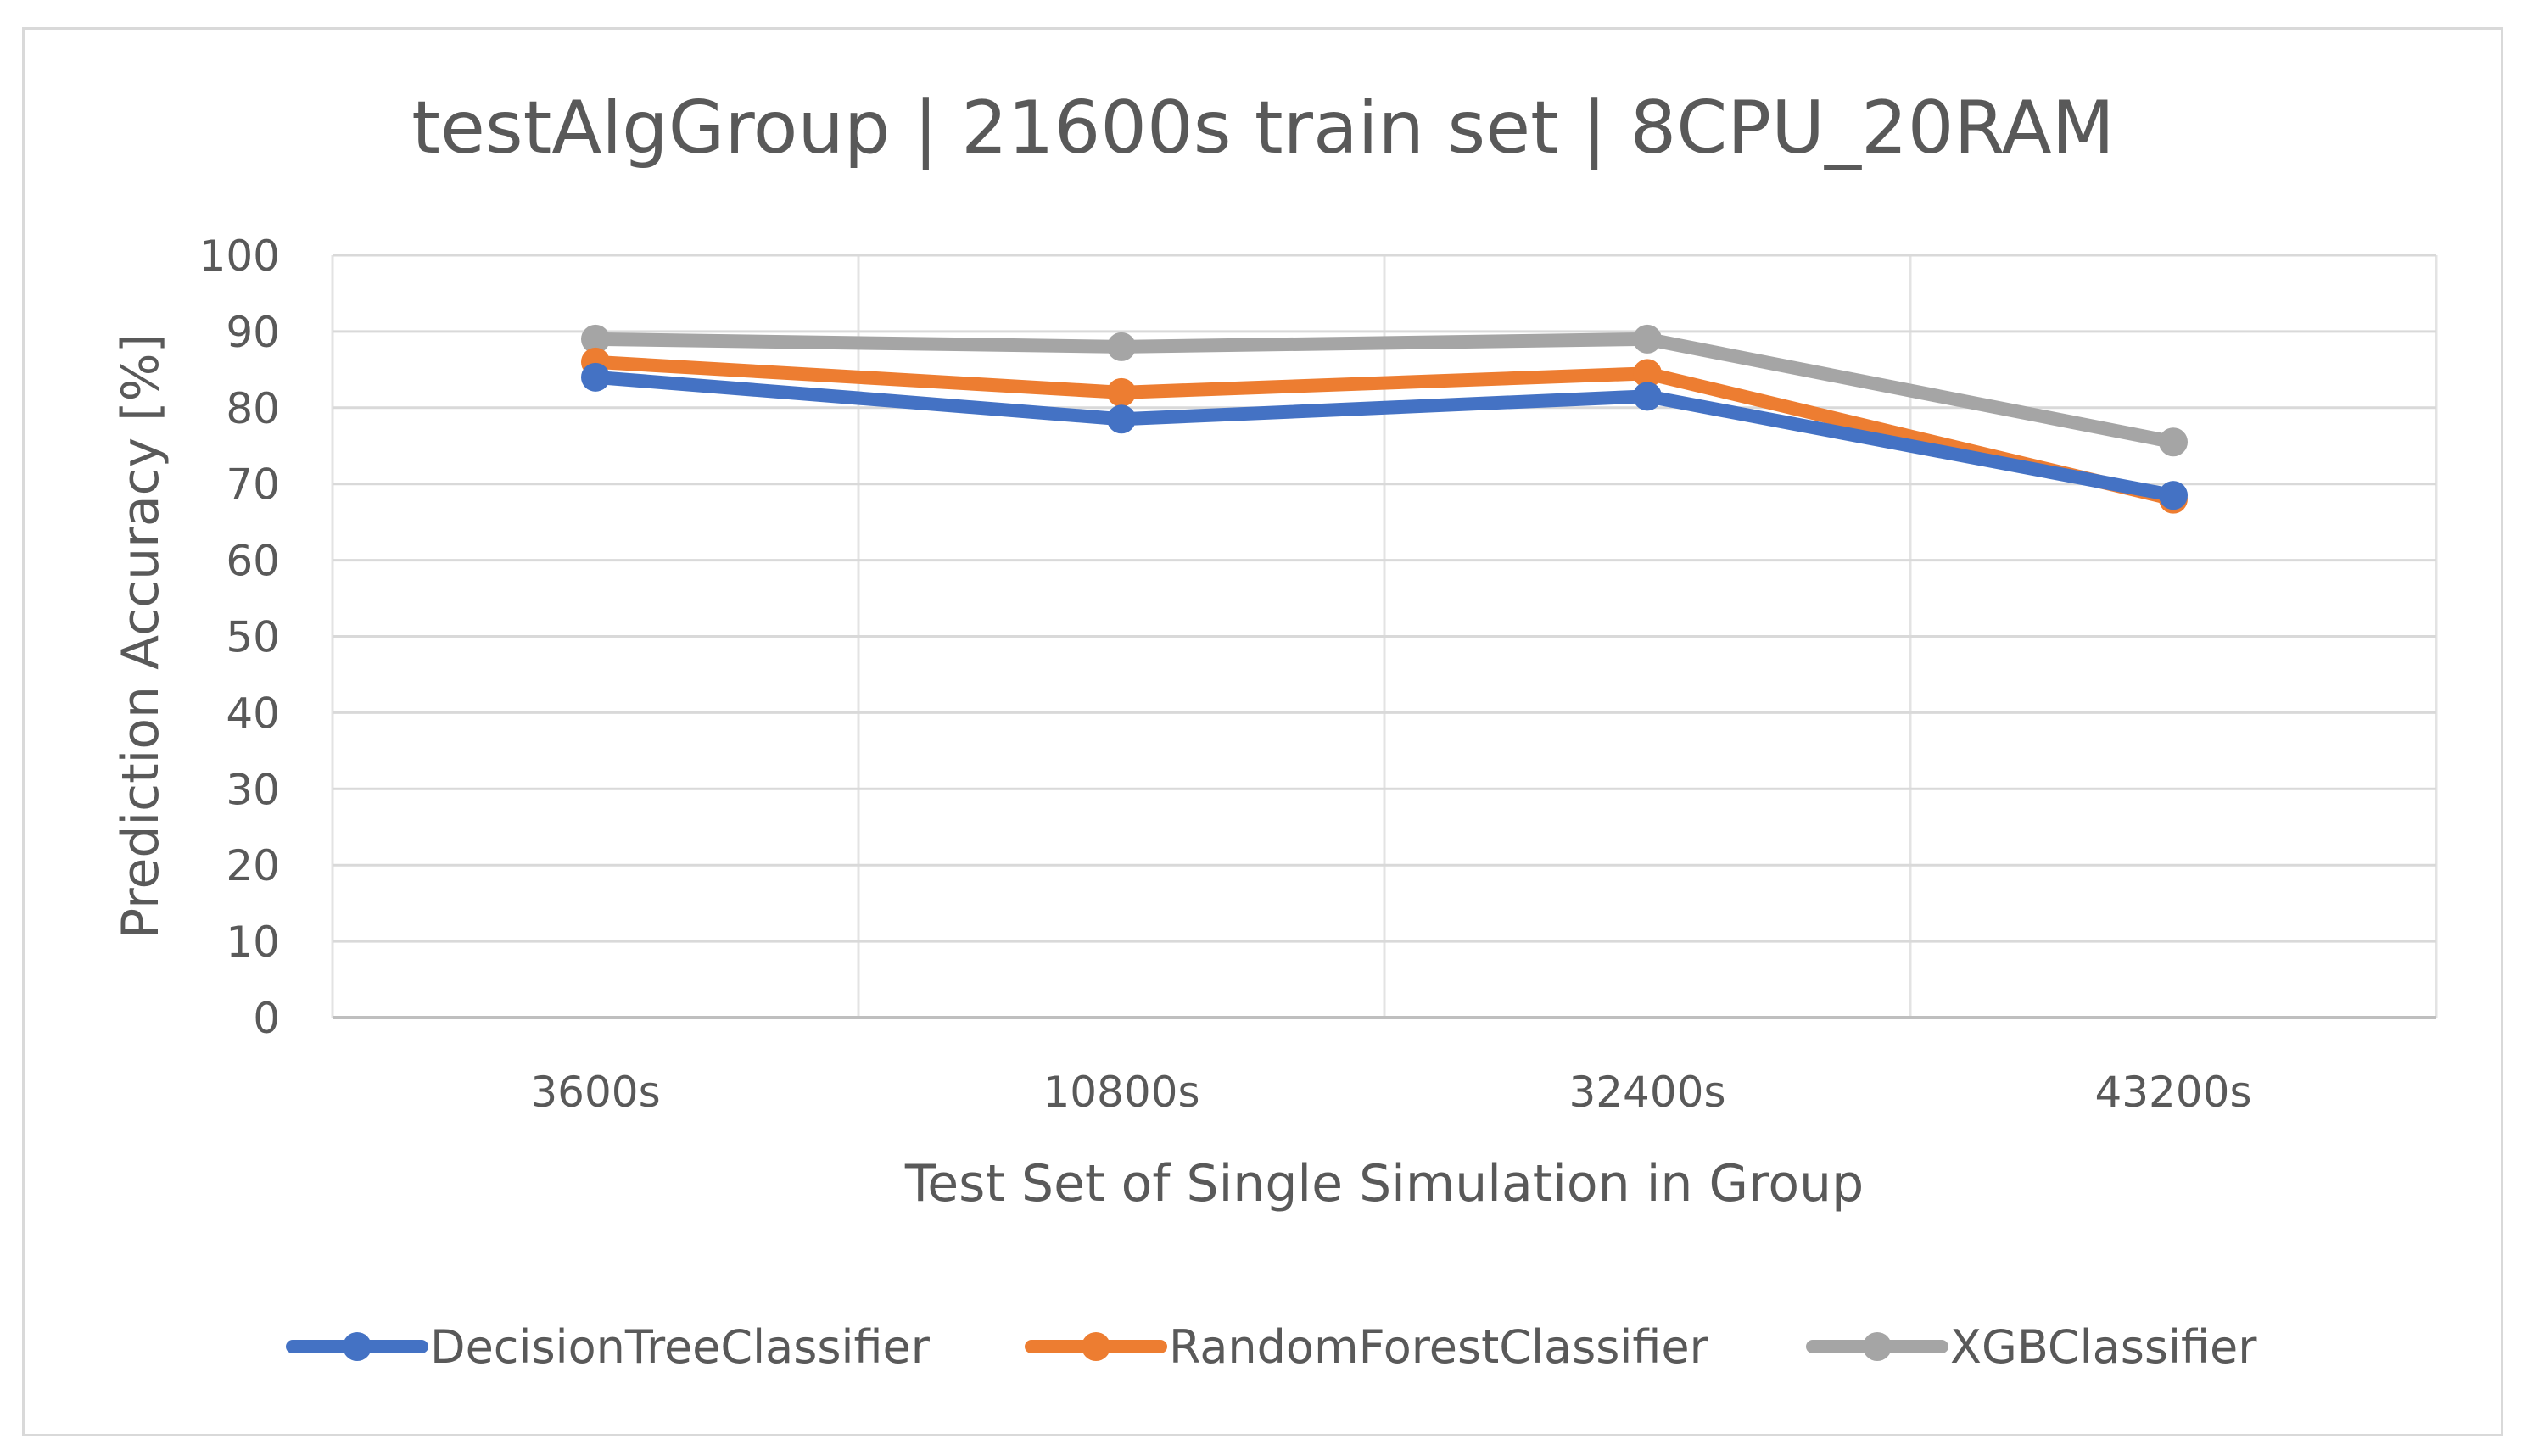 The image size is (2527, 1456). What do you see at coordinates (1646, 1092) in the screenshot?
I see `x-tick-label: 32400s` at bounding box center [1646, 1092].